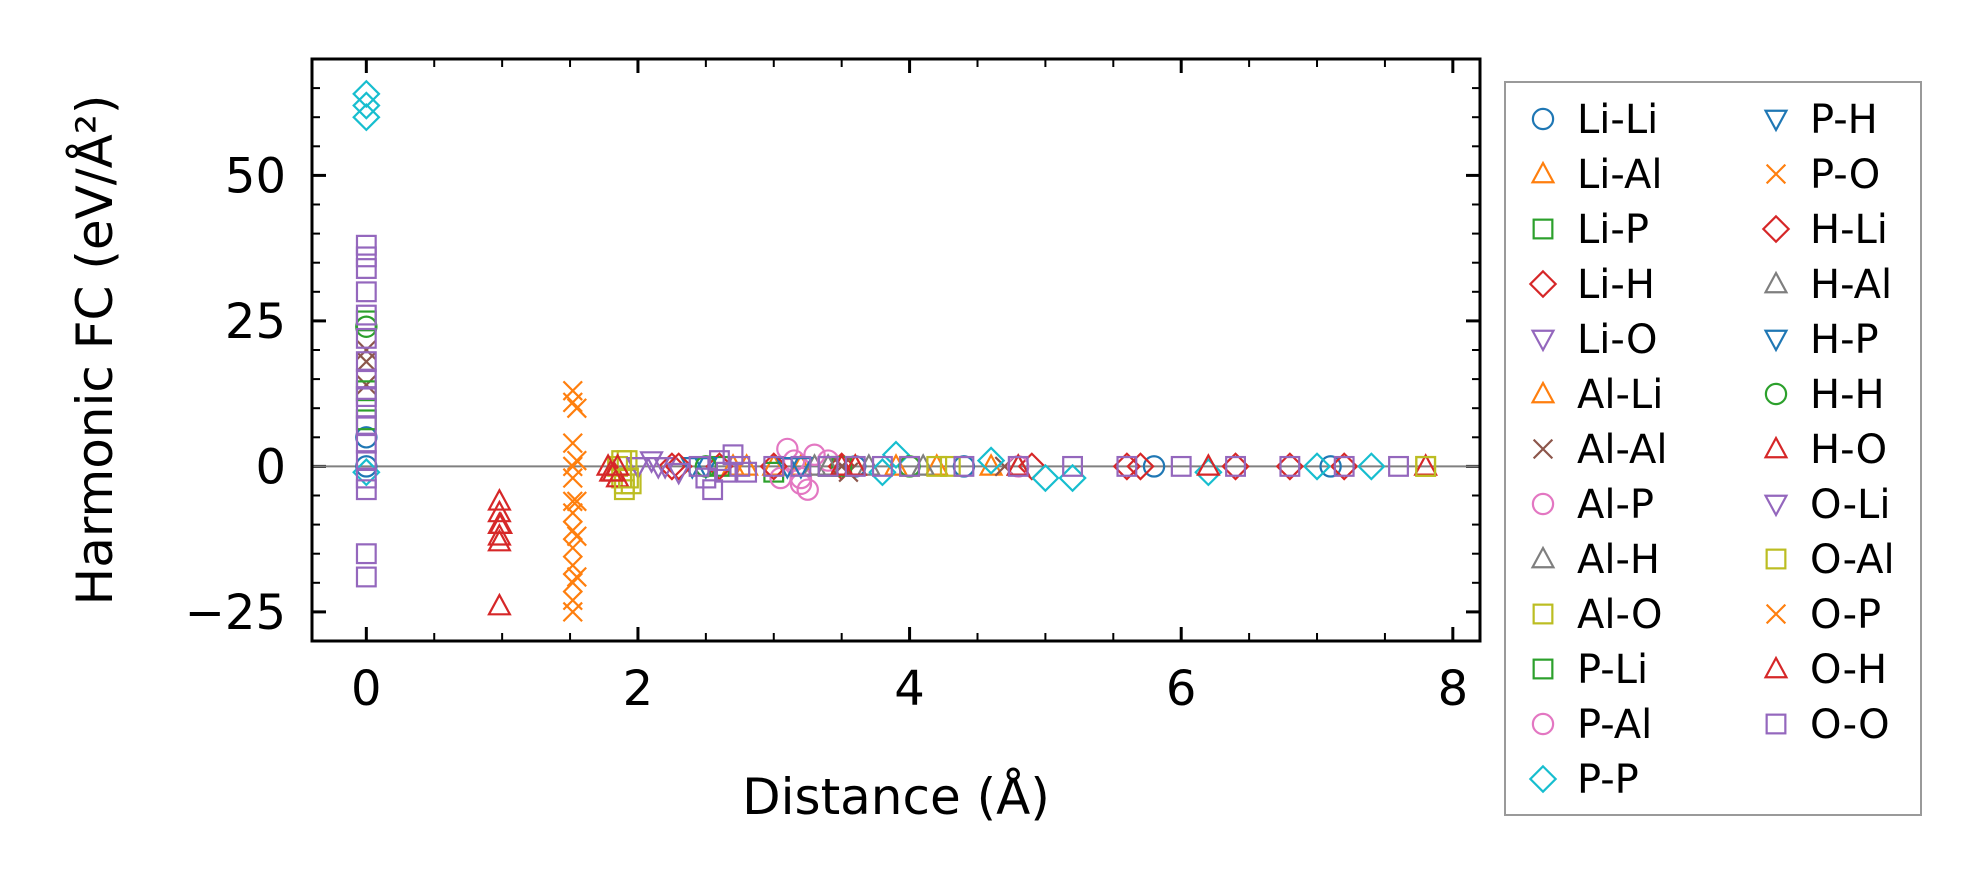 The image size is (1970, 883). What do you see at coordinates (1583, 780) in the screenshot?
I see `legend-item: P-P` at bounding box center [1583, 780].